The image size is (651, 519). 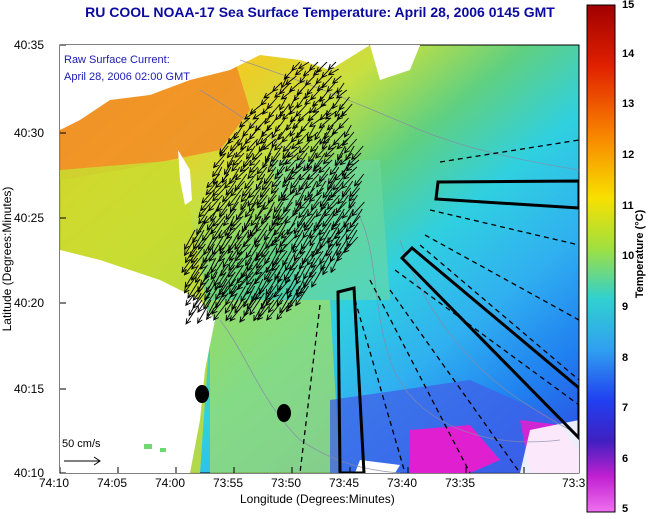 I want to click on x-tick-label: 73:35, so click(x=460, y=483).